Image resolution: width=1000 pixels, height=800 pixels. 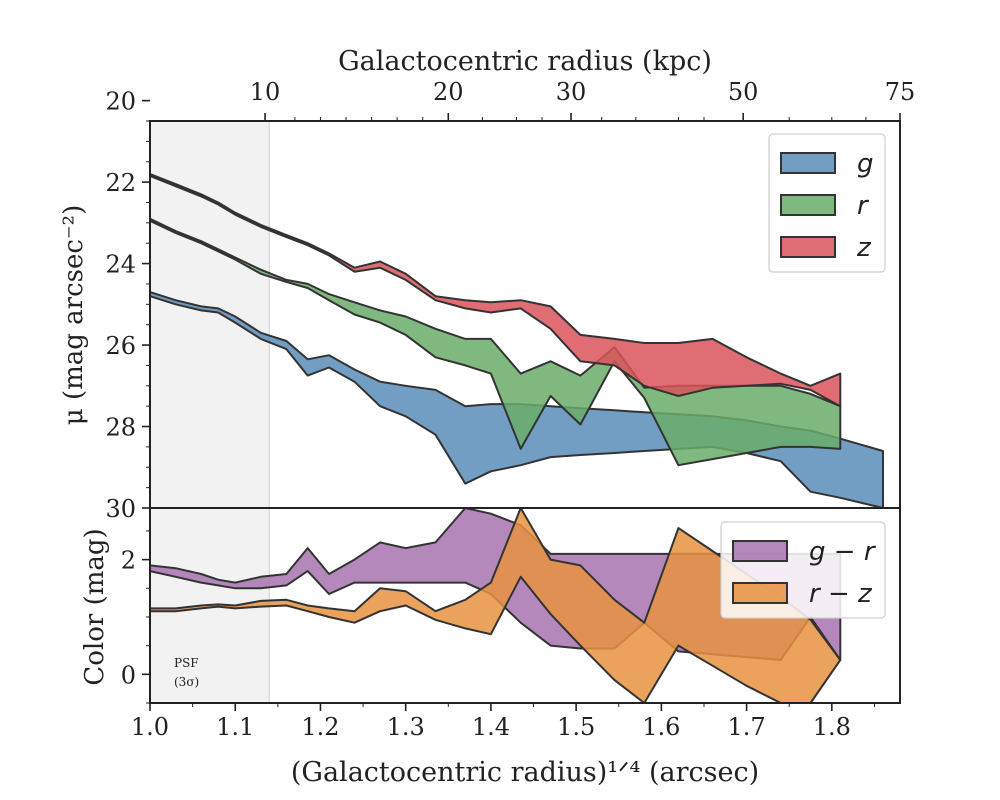 I want to click on lower-legend: g − r r − z, so click(x=803, y=570).